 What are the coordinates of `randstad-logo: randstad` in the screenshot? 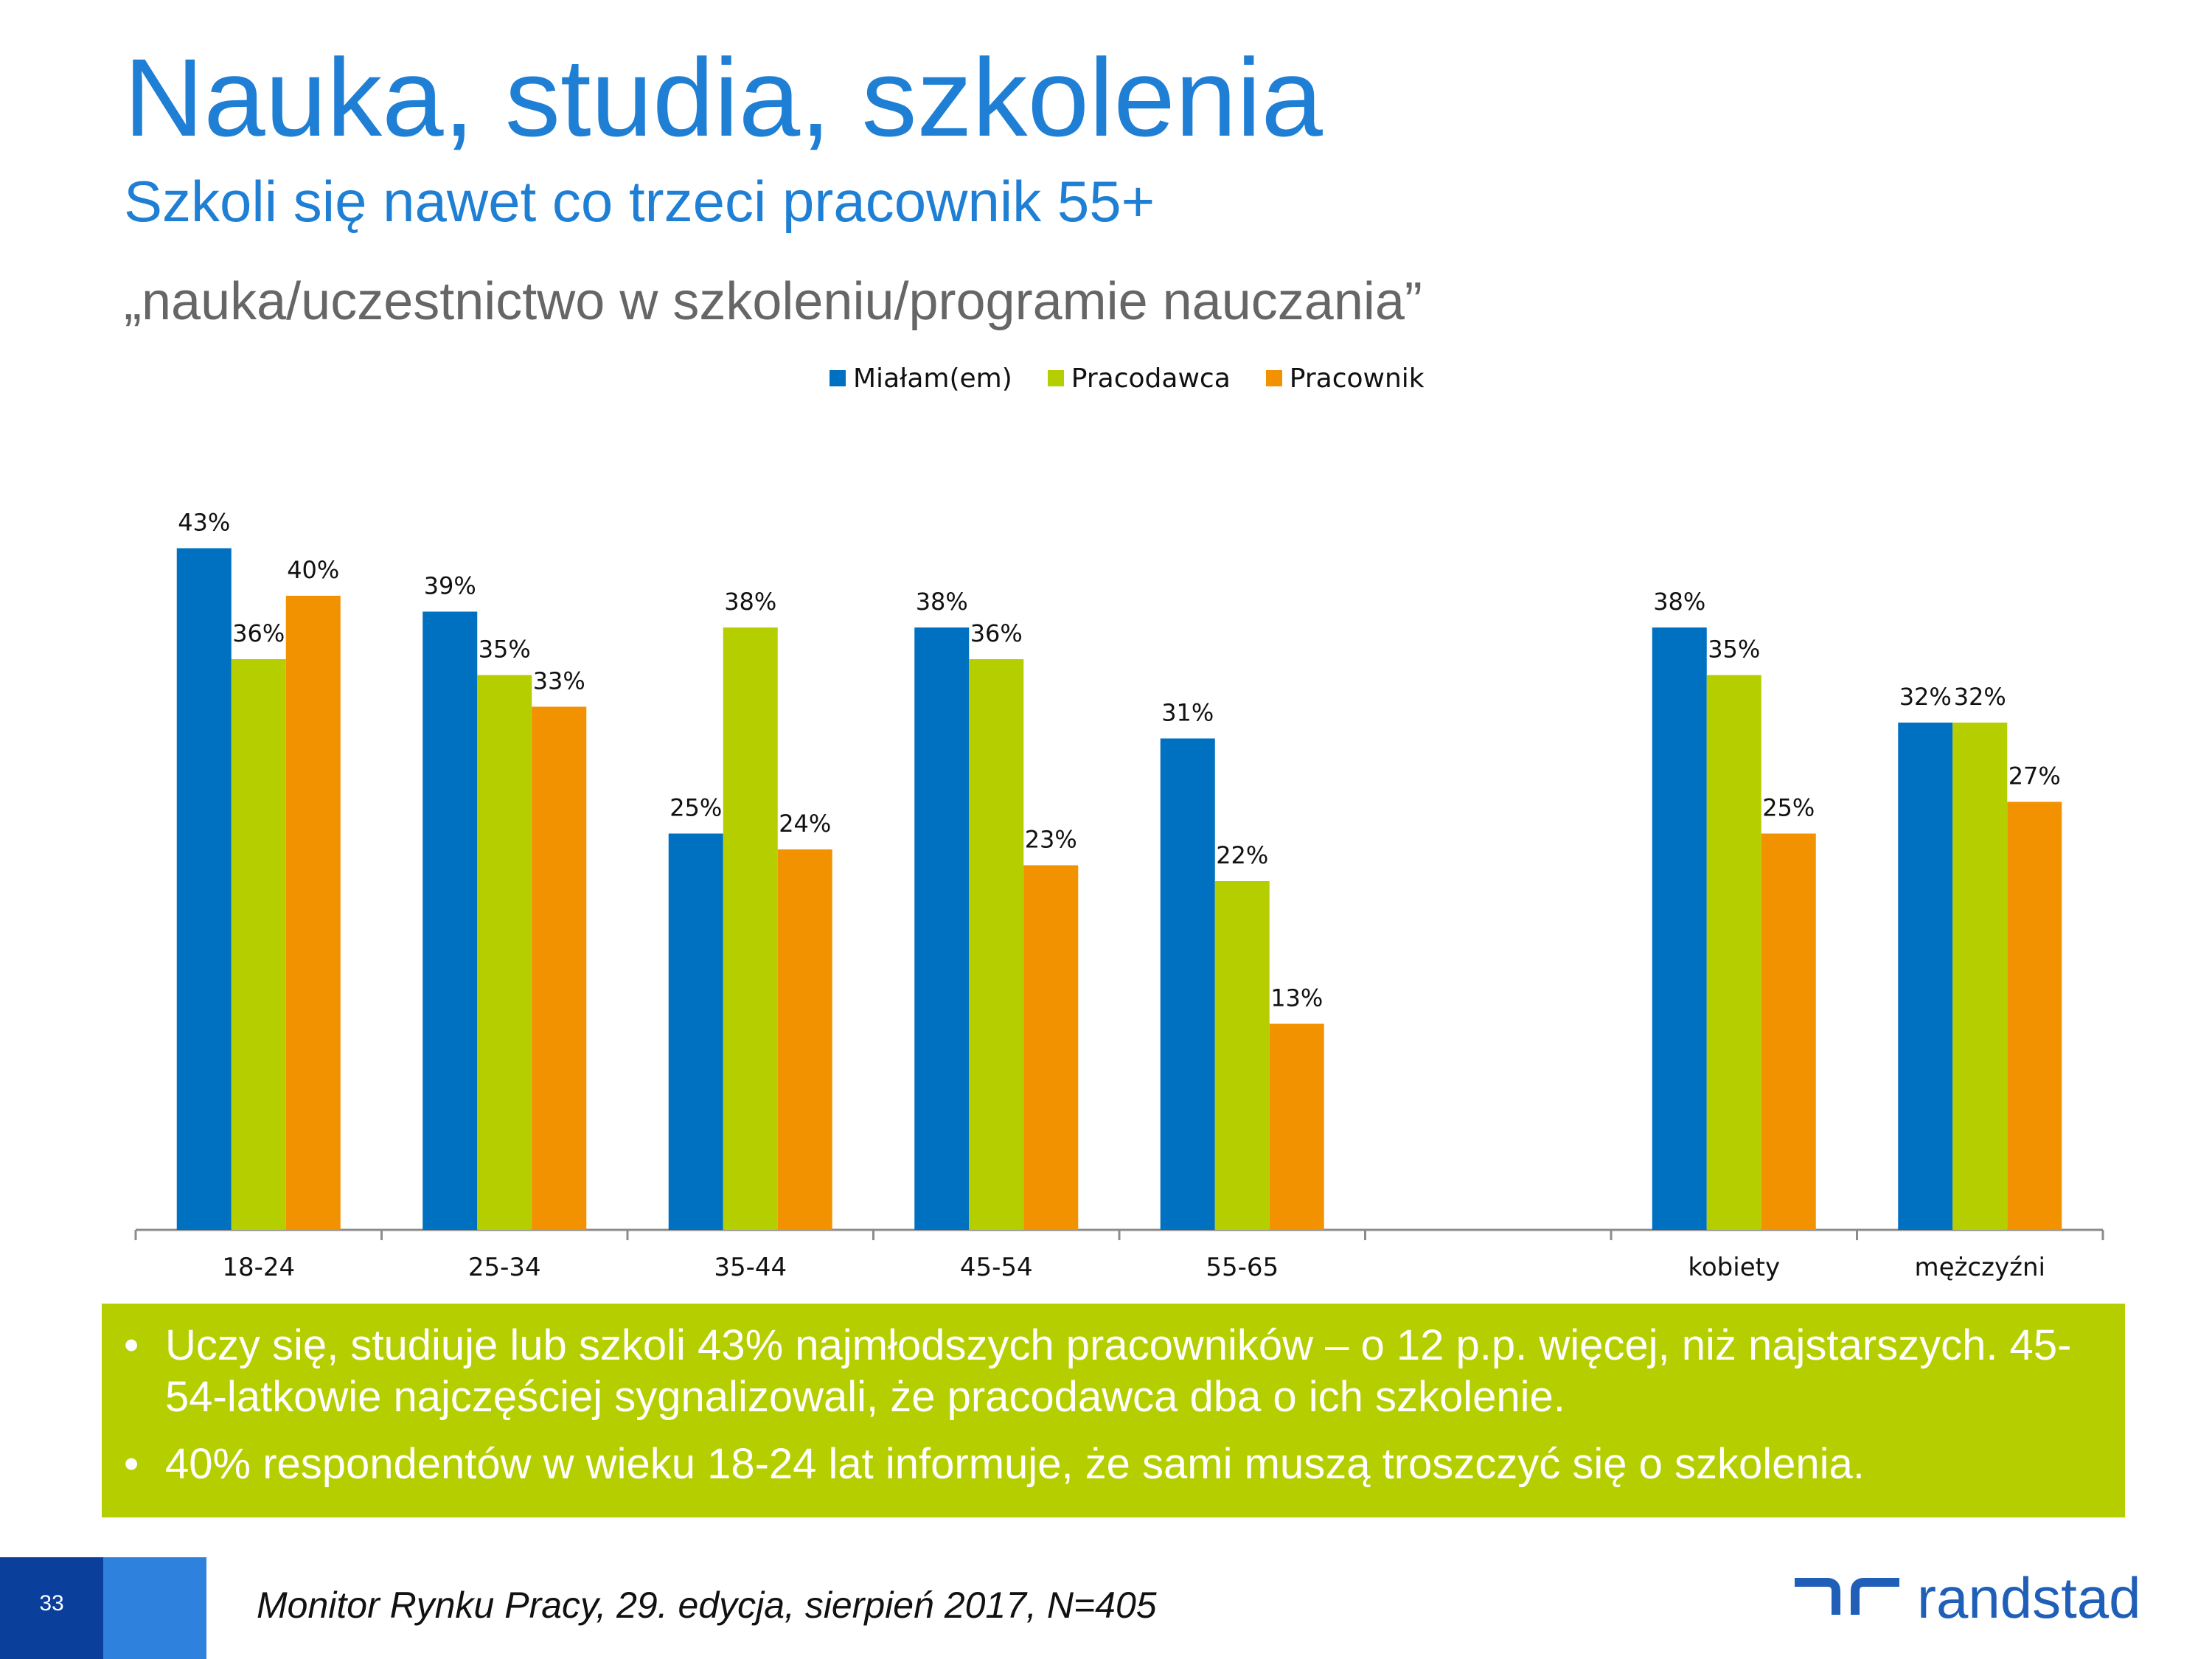 It's located at (1966, 1598).